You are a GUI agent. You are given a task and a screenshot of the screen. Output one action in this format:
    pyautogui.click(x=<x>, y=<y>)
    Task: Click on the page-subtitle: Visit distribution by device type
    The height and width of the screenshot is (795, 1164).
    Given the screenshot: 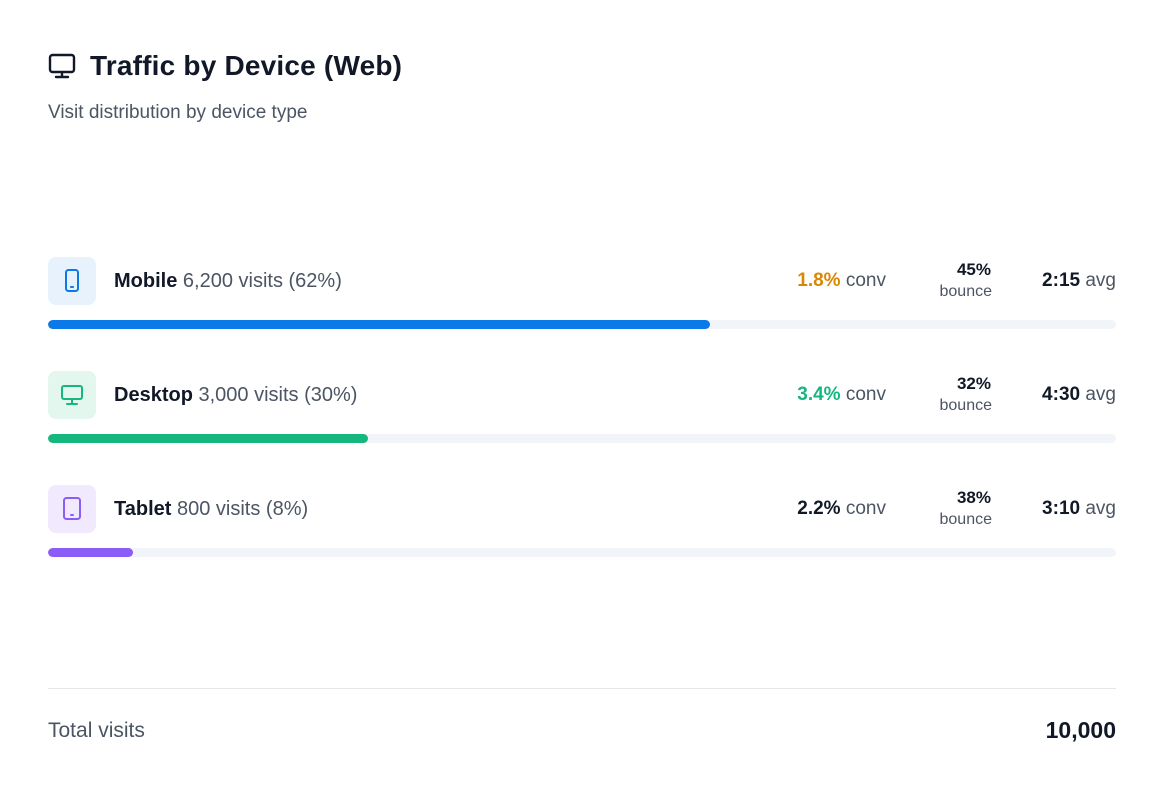 What is the action you would take?
    pyautogui.click(x=178, y=112)
    